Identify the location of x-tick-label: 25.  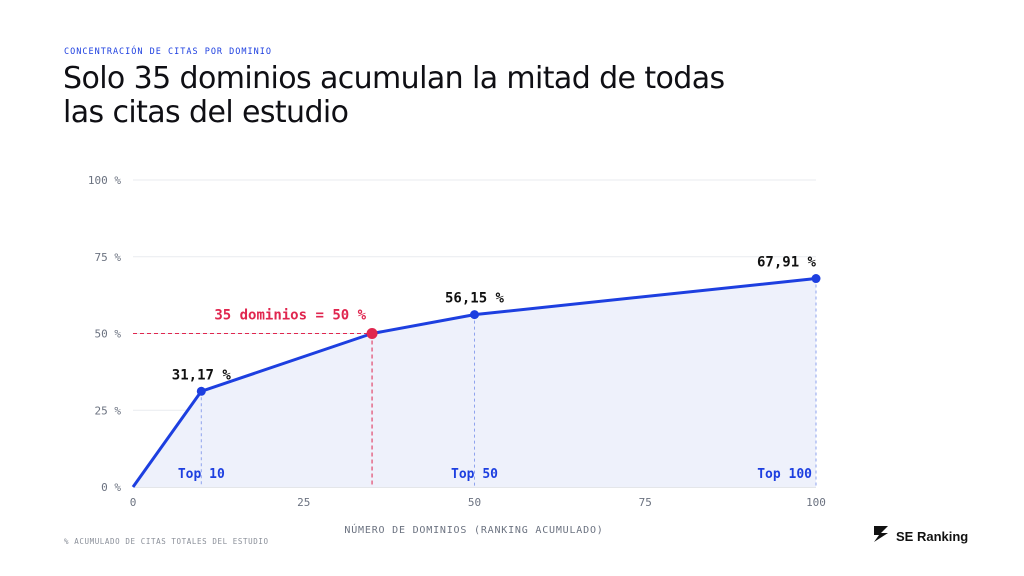
(303, 502).